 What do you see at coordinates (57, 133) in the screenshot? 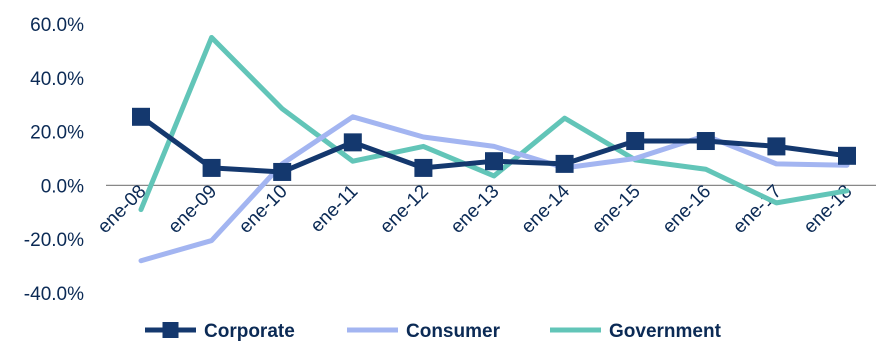
I see `y-tick-label: 20.0%` at bounding box center [57, 133].